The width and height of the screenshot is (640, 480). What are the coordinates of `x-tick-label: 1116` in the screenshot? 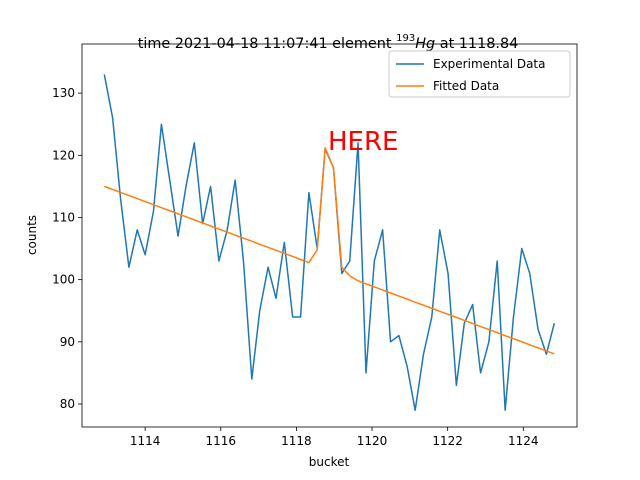 It's located at (221, 441).